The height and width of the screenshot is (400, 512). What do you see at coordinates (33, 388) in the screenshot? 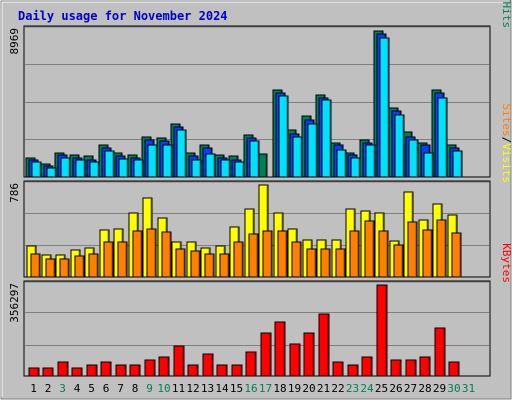
I see `day-label-1: 1` at bounding box center [33, 388].